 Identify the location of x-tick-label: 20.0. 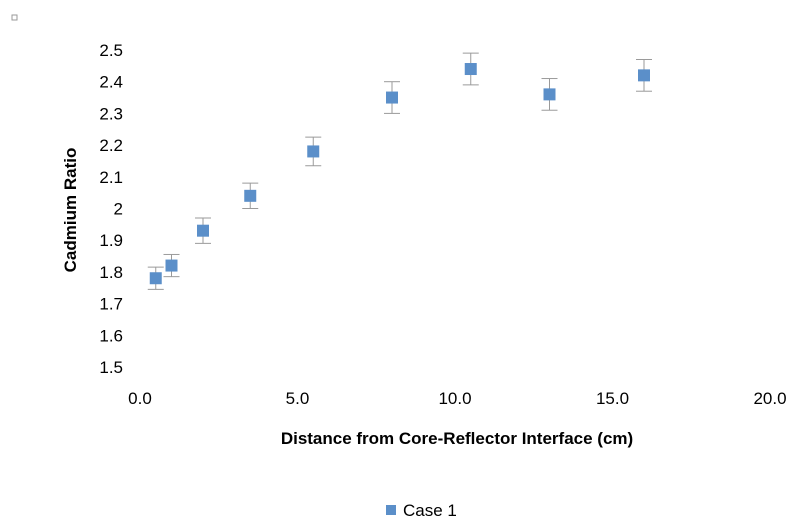
(769, 398).